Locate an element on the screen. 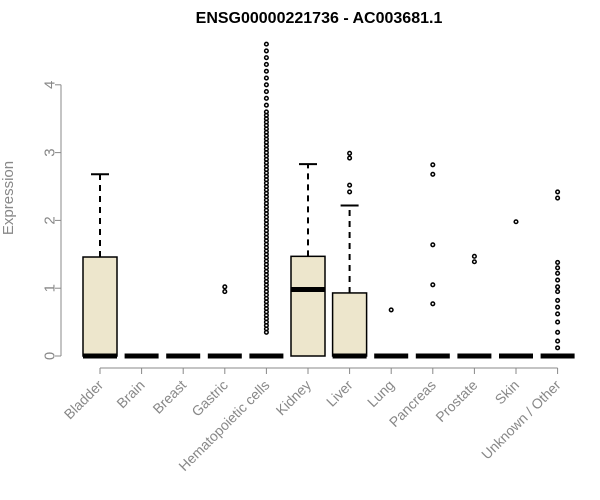 The width and height of the screenshot is (600, 500). x-category-label: Brain is located at coordinates (130, 394).